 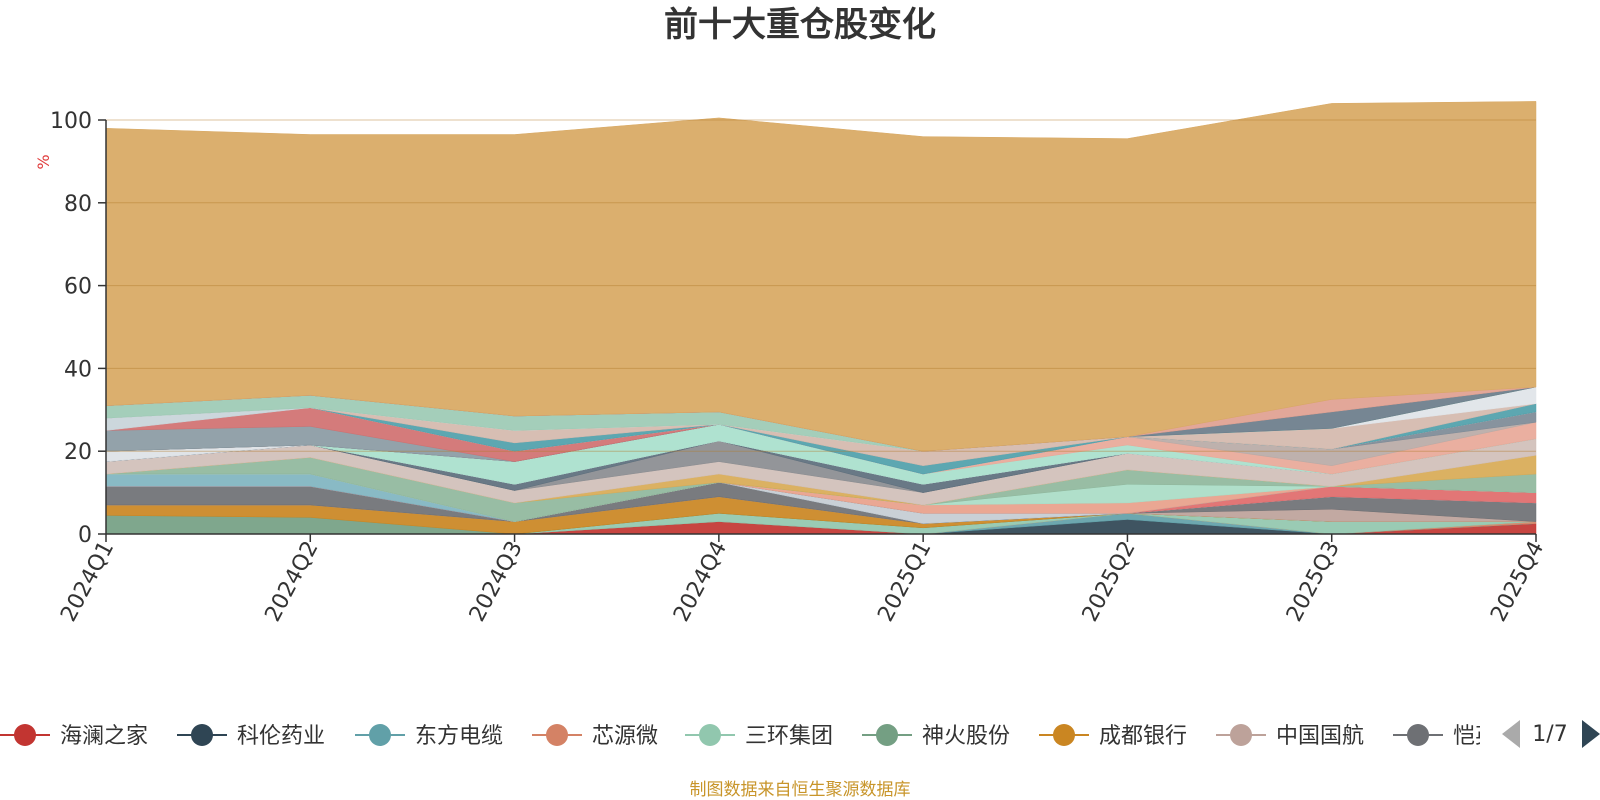 I want to click on legend: 海澜之家 科伦药业 东方电缆 芯源微 三环集团 神火股份 成都银行 中国国航 恺英网络, so click(x=770, y=736).